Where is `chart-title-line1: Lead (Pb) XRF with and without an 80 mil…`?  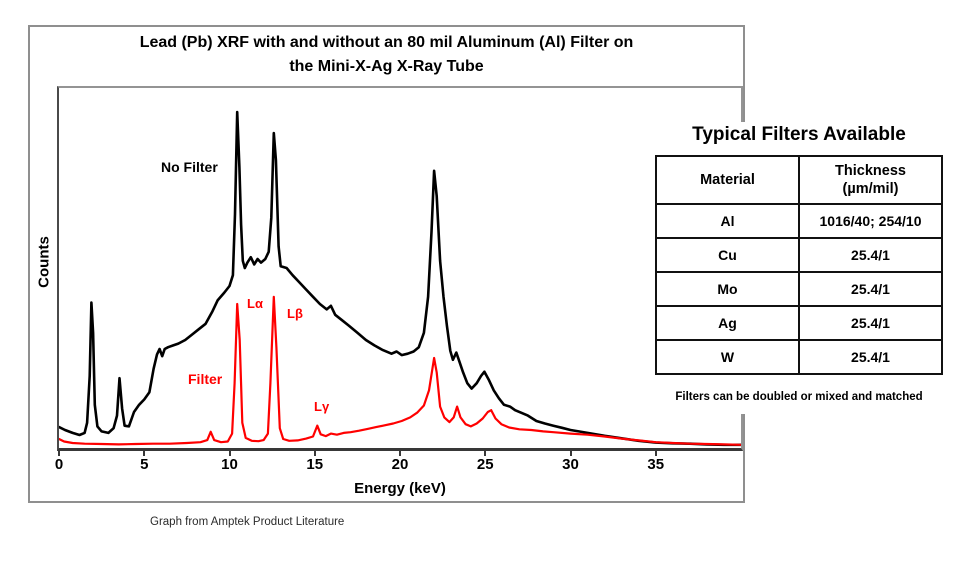 chart-title-line1: Lead (Pb) XRF with and without an 80 mil… is located at coordinates (386, 42).